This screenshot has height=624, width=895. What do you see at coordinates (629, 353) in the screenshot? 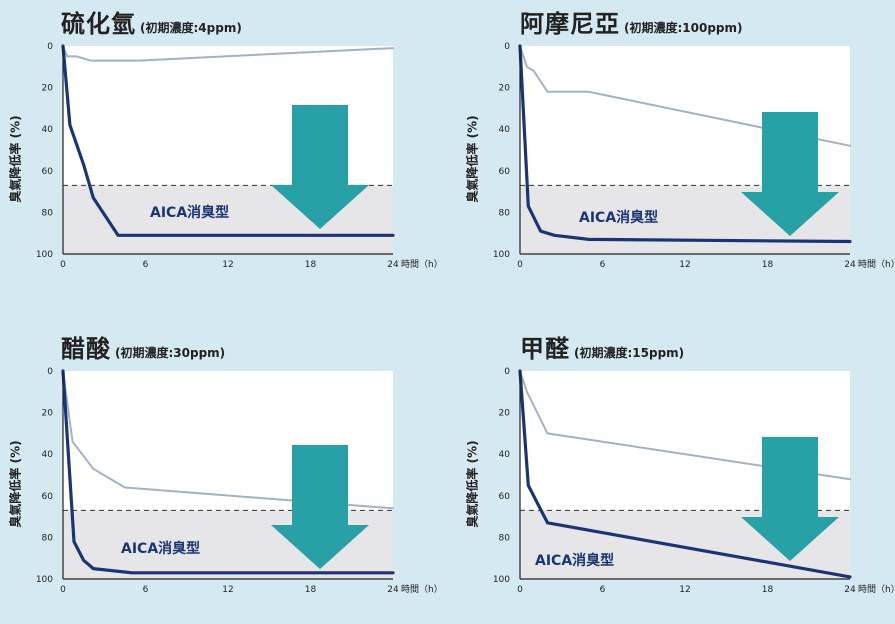
I see `chart-subtitle: (初期濃度:15ppm)` at bounding box center [629, 353].